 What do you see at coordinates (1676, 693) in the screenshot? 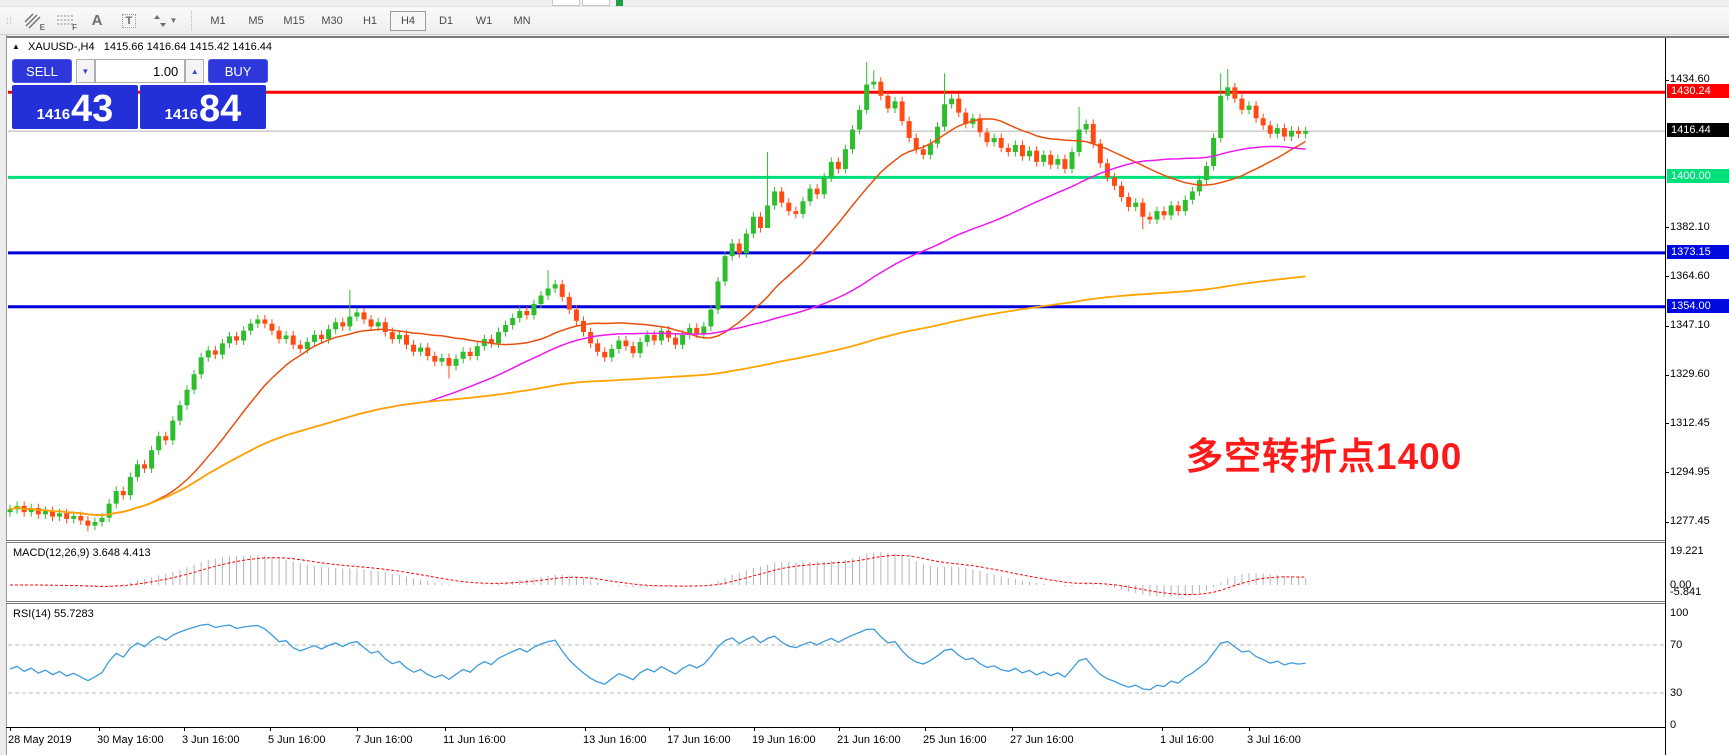
I see `rsi-axis-label: 30` at bounding box center [1676, 693].